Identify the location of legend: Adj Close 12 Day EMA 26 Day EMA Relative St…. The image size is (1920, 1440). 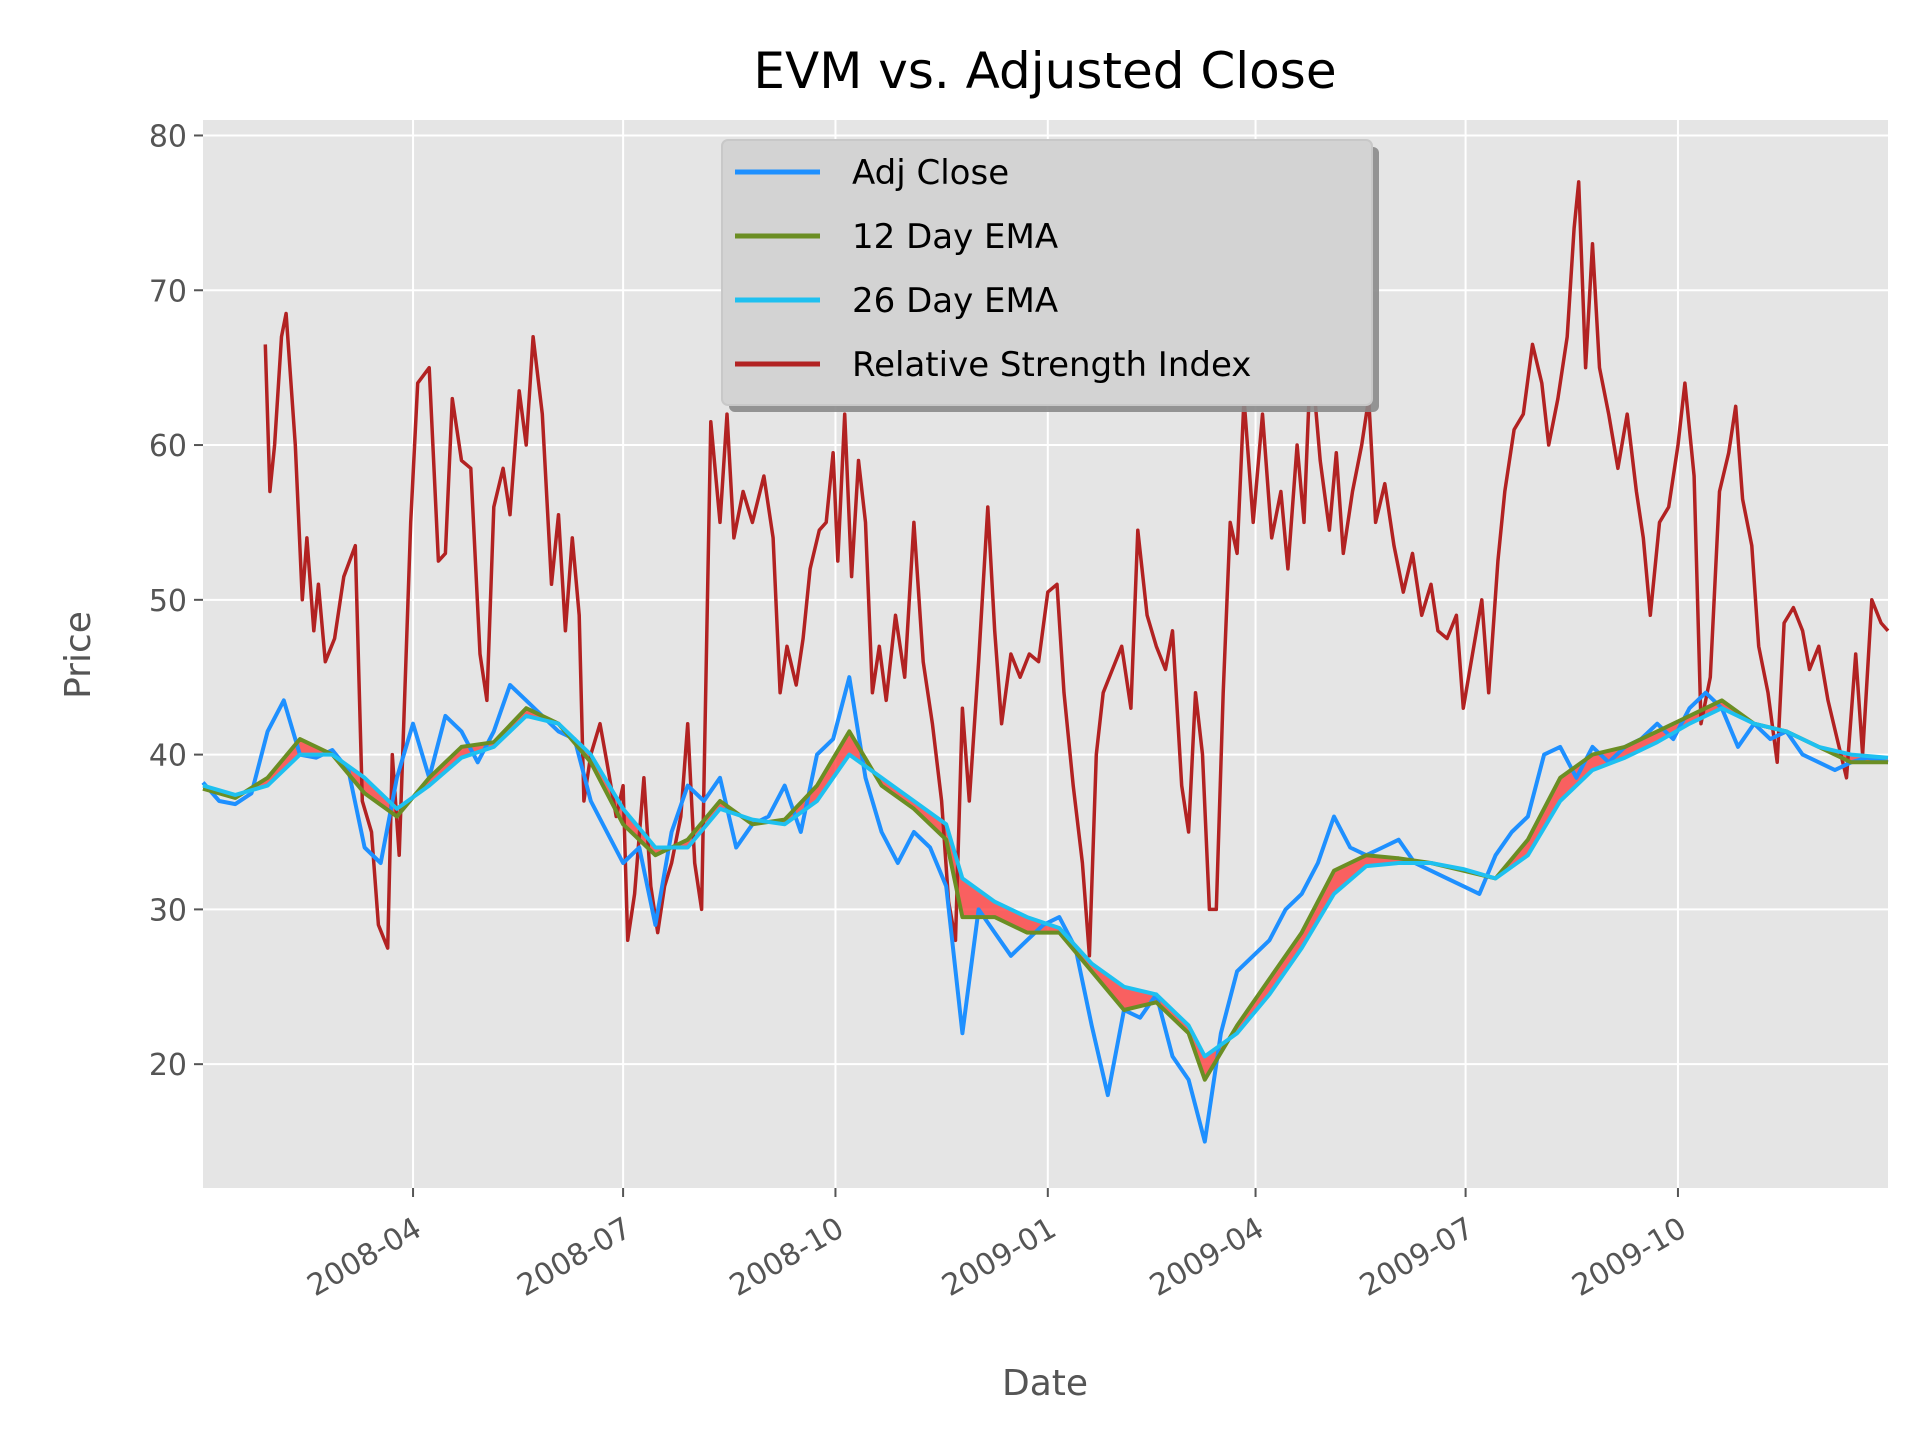
(1050, 275).